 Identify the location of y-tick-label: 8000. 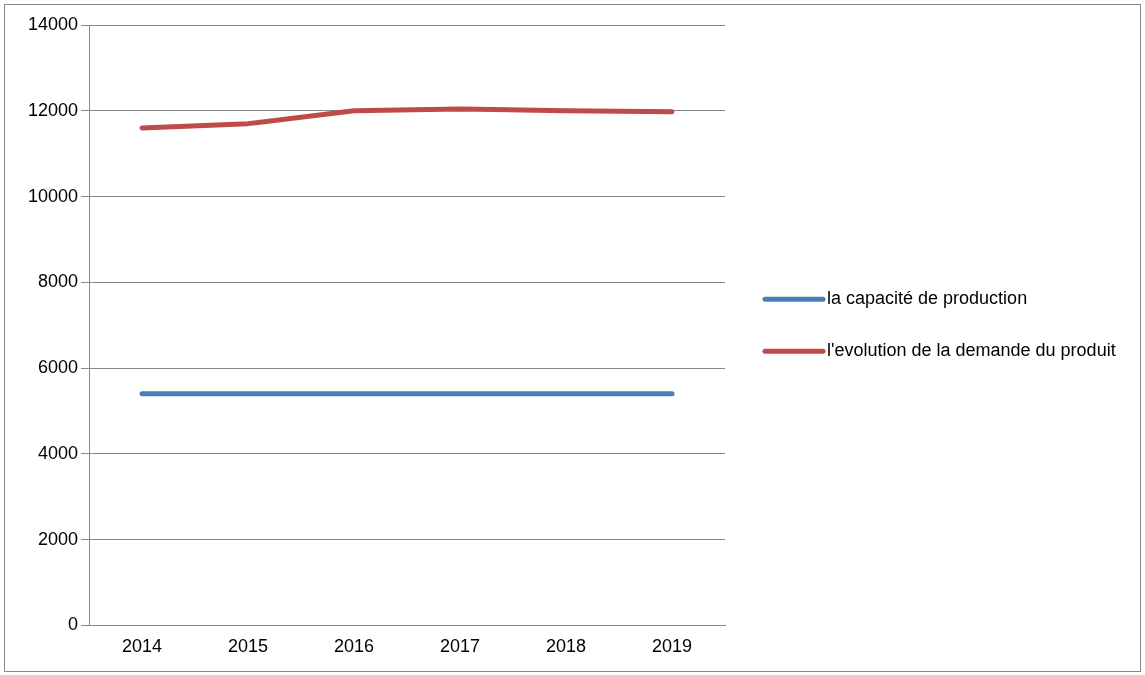
(58, 281).